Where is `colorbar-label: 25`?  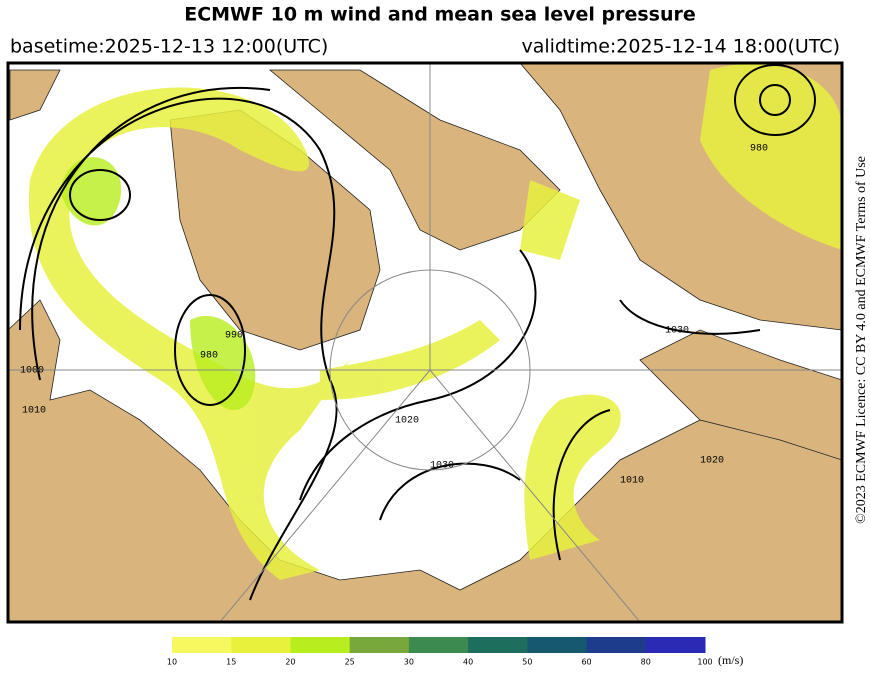 colorbar-label: 25 is located at coordinates (350, 662).